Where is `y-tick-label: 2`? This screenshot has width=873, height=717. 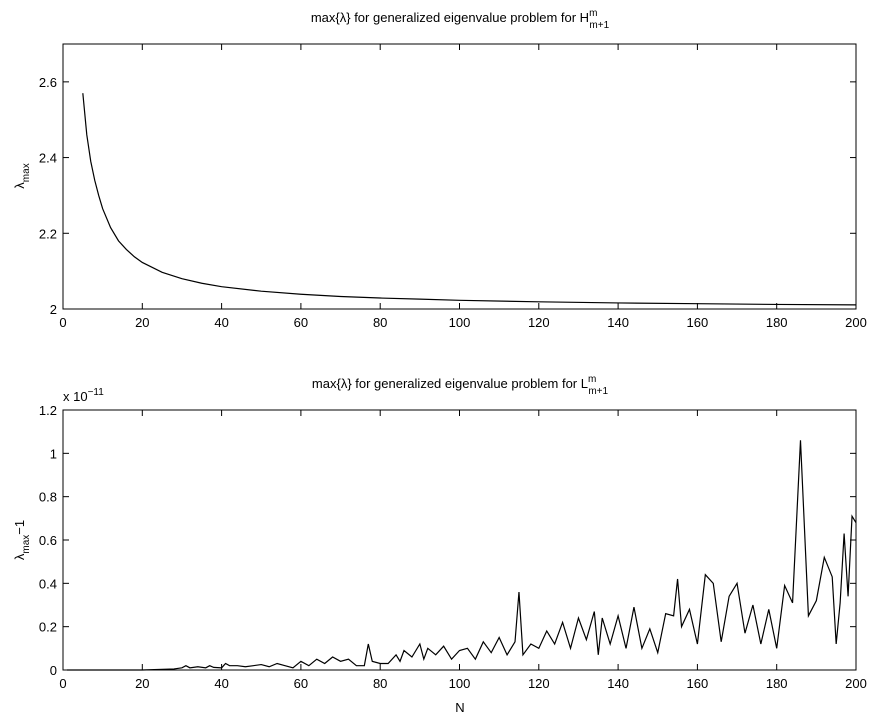
y-tick-label: 2 is located at coordinates (53, 309).